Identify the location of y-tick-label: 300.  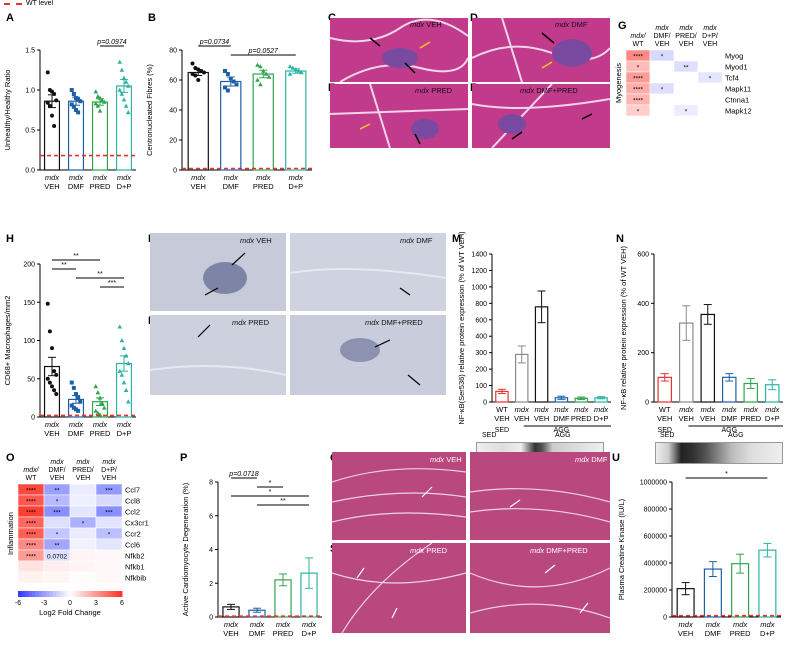
(481, 353).